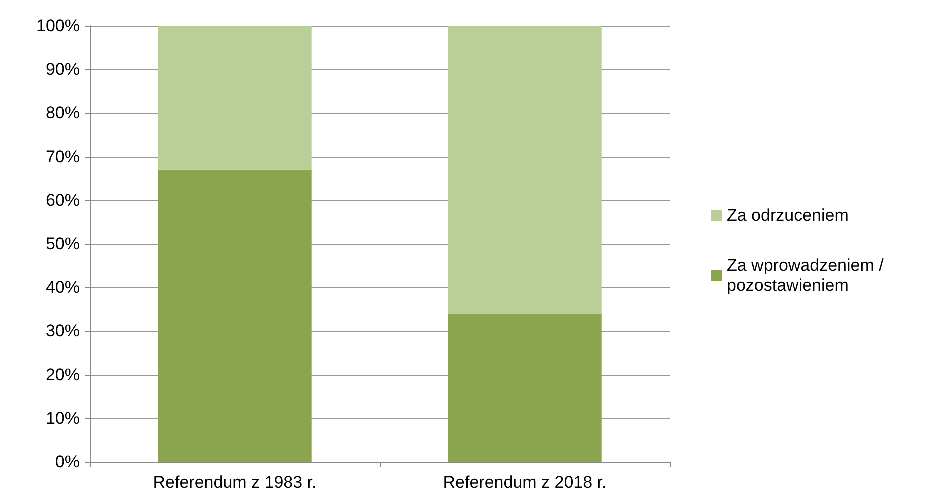 This screenshot has width=936, height=501. What do you see at coordinates (63, 244) in the screenshot?
I see `y-tick-label: 50%` at bounding box center [63, 244].